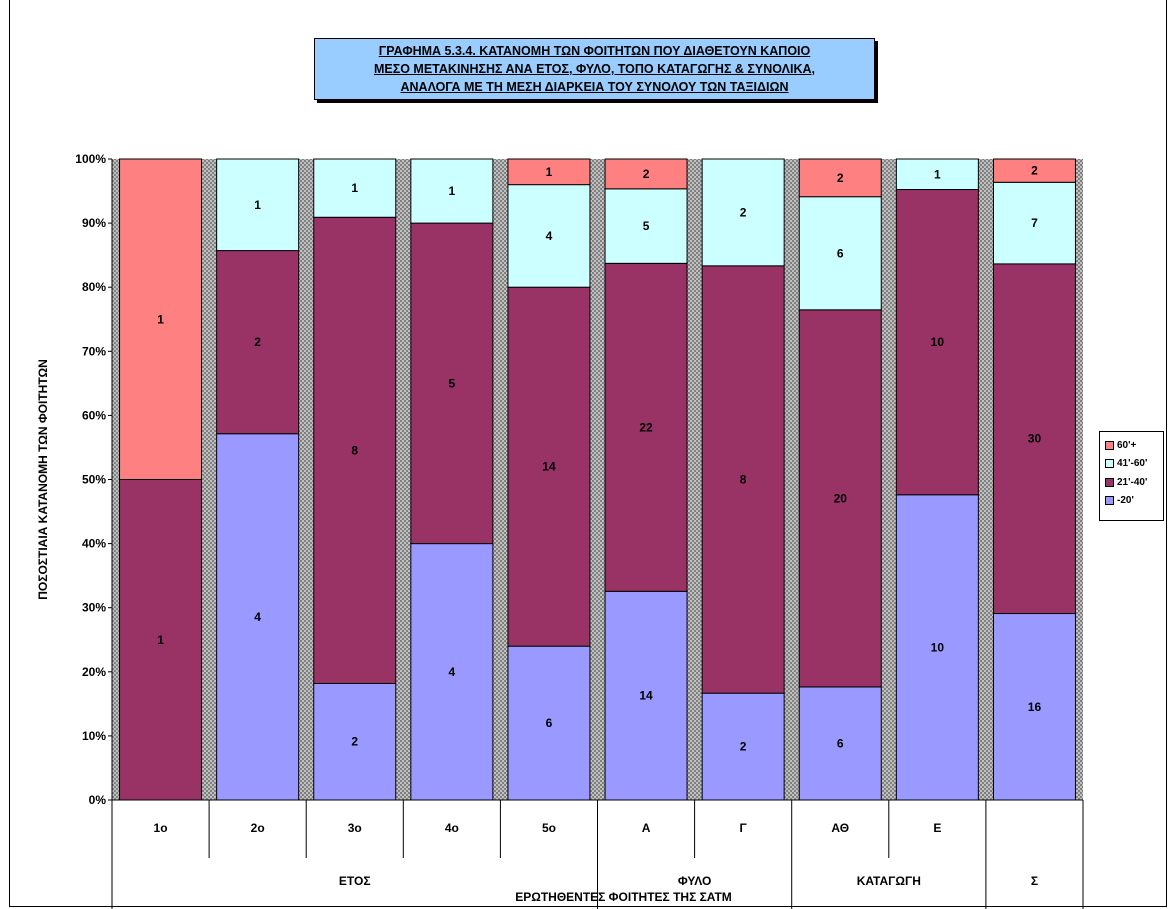 This screenshot has width=1169, height=909. I want to click on data-label: 7, so click(1034, 223).